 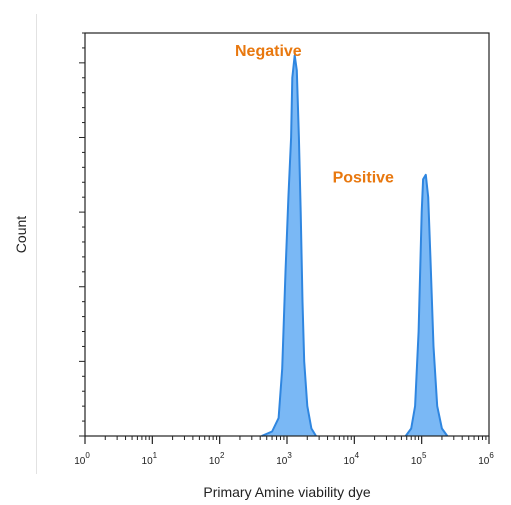 I want to click on x-tick-exponent: 2, so click(x=222, y=455).